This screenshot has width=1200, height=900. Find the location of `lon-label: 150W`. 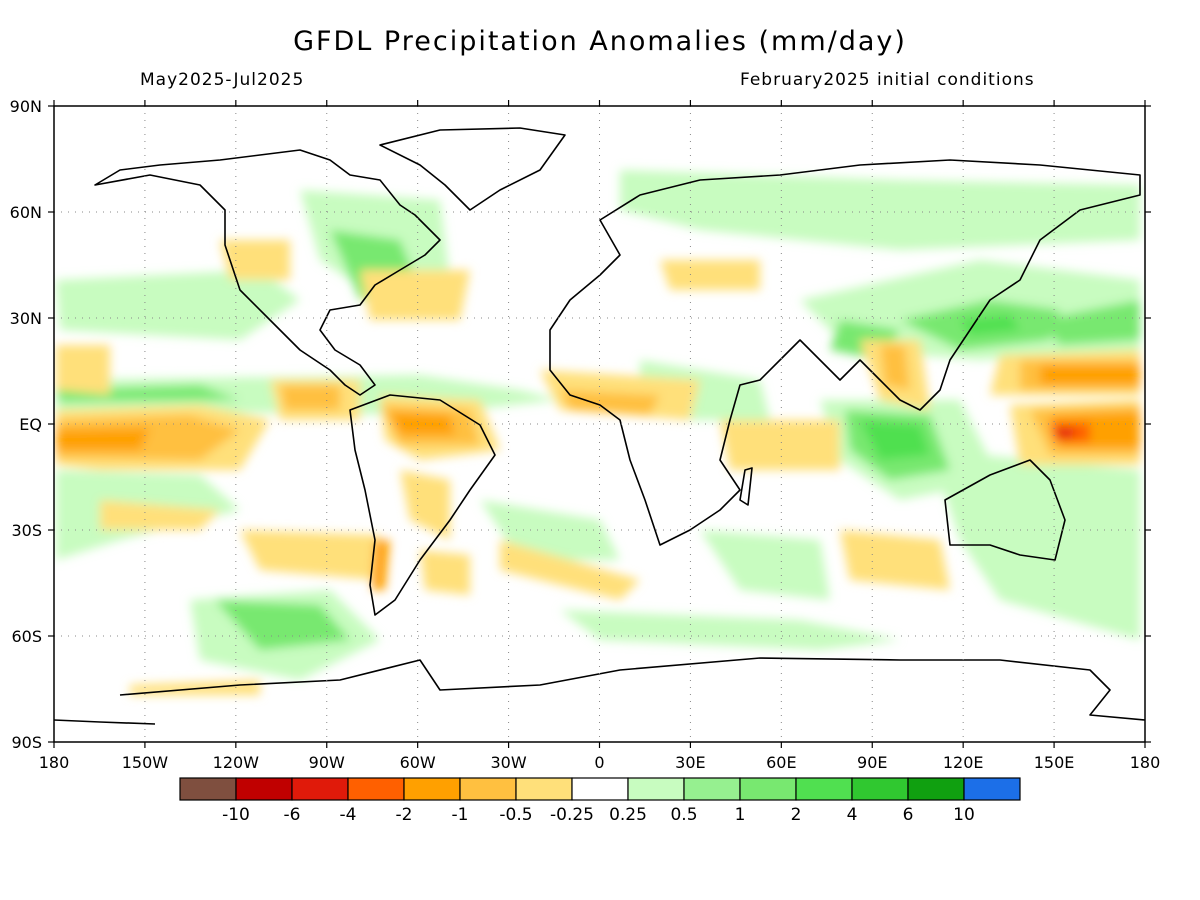

lon-label: 150W is located at coordinates (145, 762).